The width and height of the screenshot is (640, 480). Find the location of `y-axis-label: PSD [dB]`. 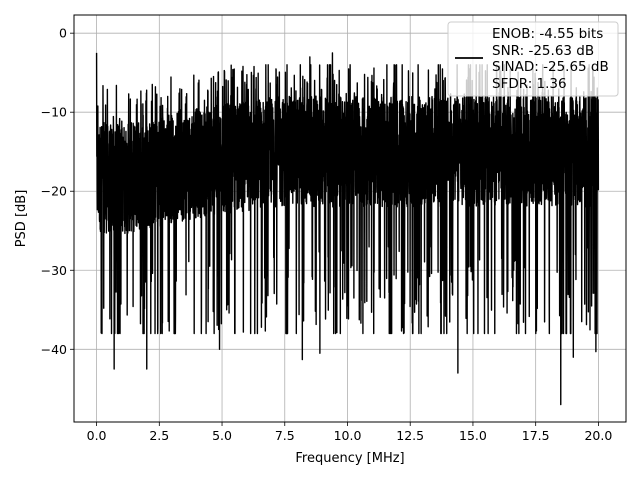

y-axis-label: PSD [dB] is located at coordinates (21, 219).